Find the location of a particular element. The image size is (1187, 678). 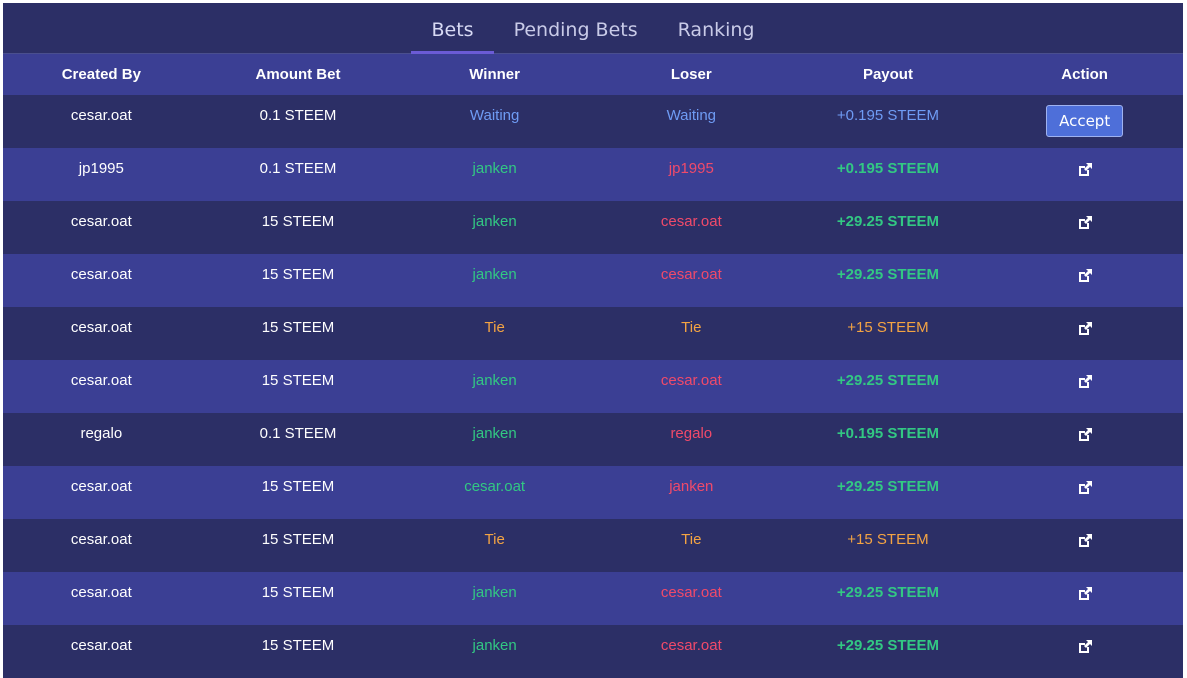

cell-created-by: regalo is located at coordinates (101, 433).